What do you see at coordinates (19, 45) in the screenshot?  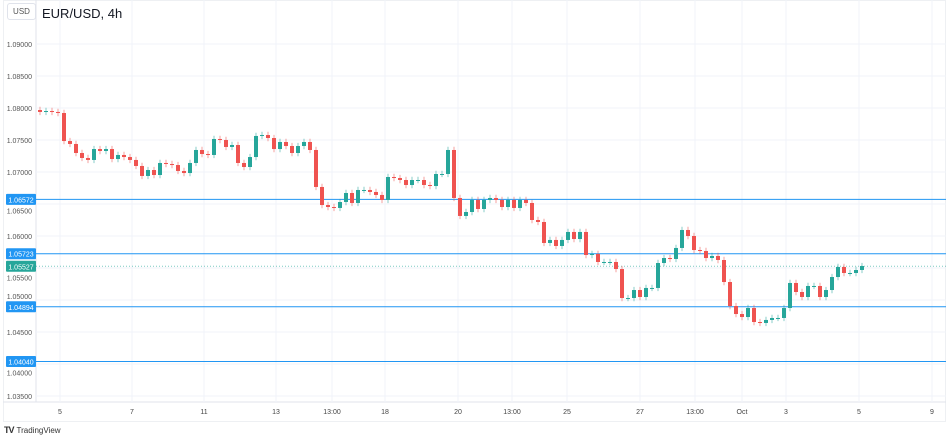 I see `price-tick-label: 1.09000` at bounding box center [19, 45].